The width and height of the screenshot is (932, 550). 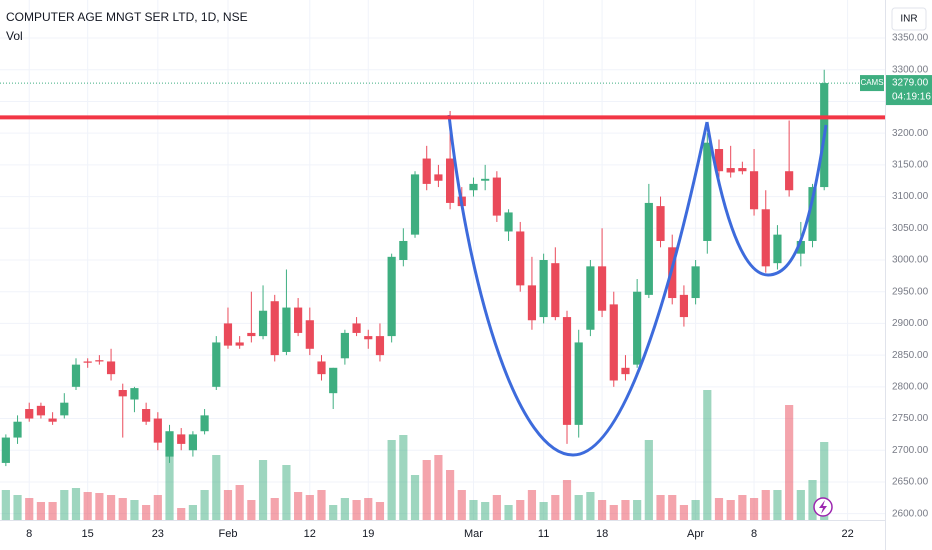 What do you see at coordinates (910, 323) in the screenshot?
I see `y-tick-label: 2900.00` at bounding box center [910, 323].